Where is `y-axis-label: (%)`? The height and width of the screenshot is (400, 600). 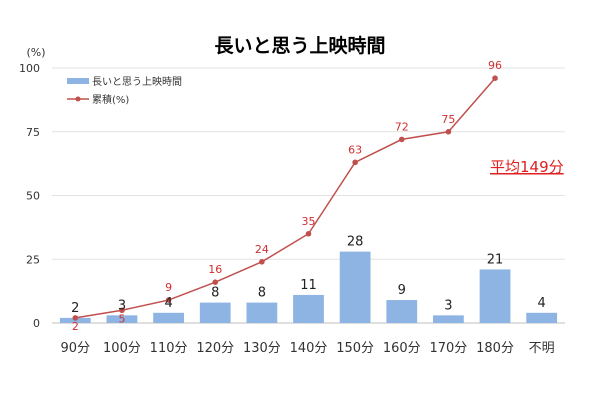
y-axis-label: (%) is located at coordinates (35, 52).